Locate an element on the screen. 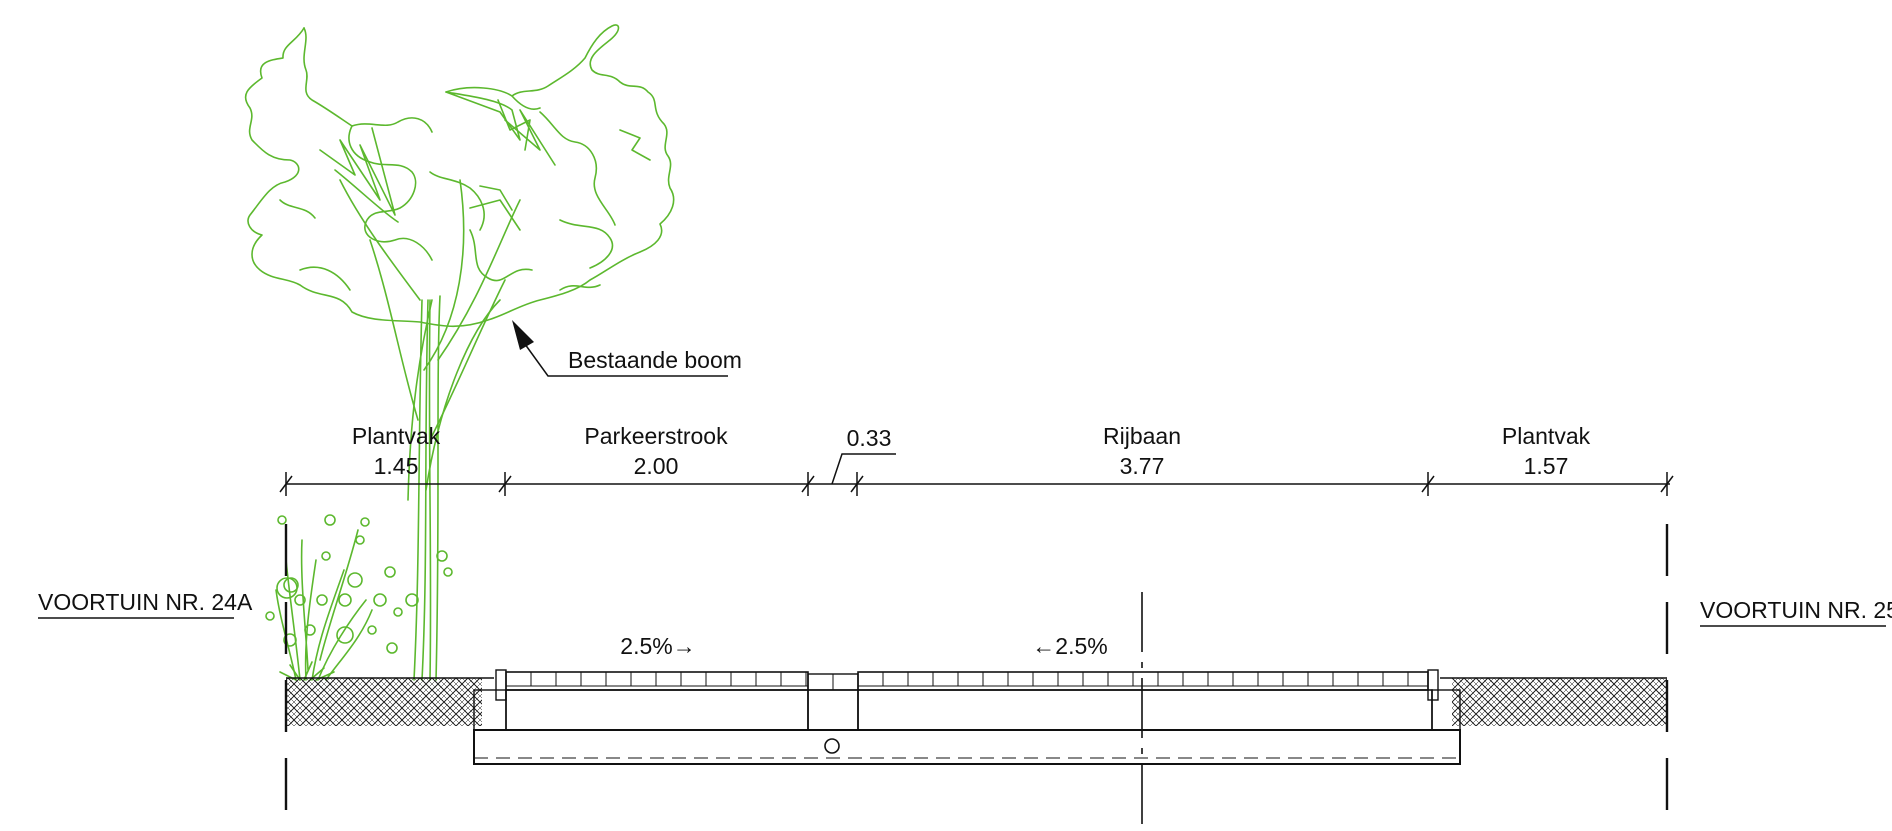 This screenshot has width=1892, height=831. dim-label-rijbaan: Rijbaan is located at coordinates (1142, 436).